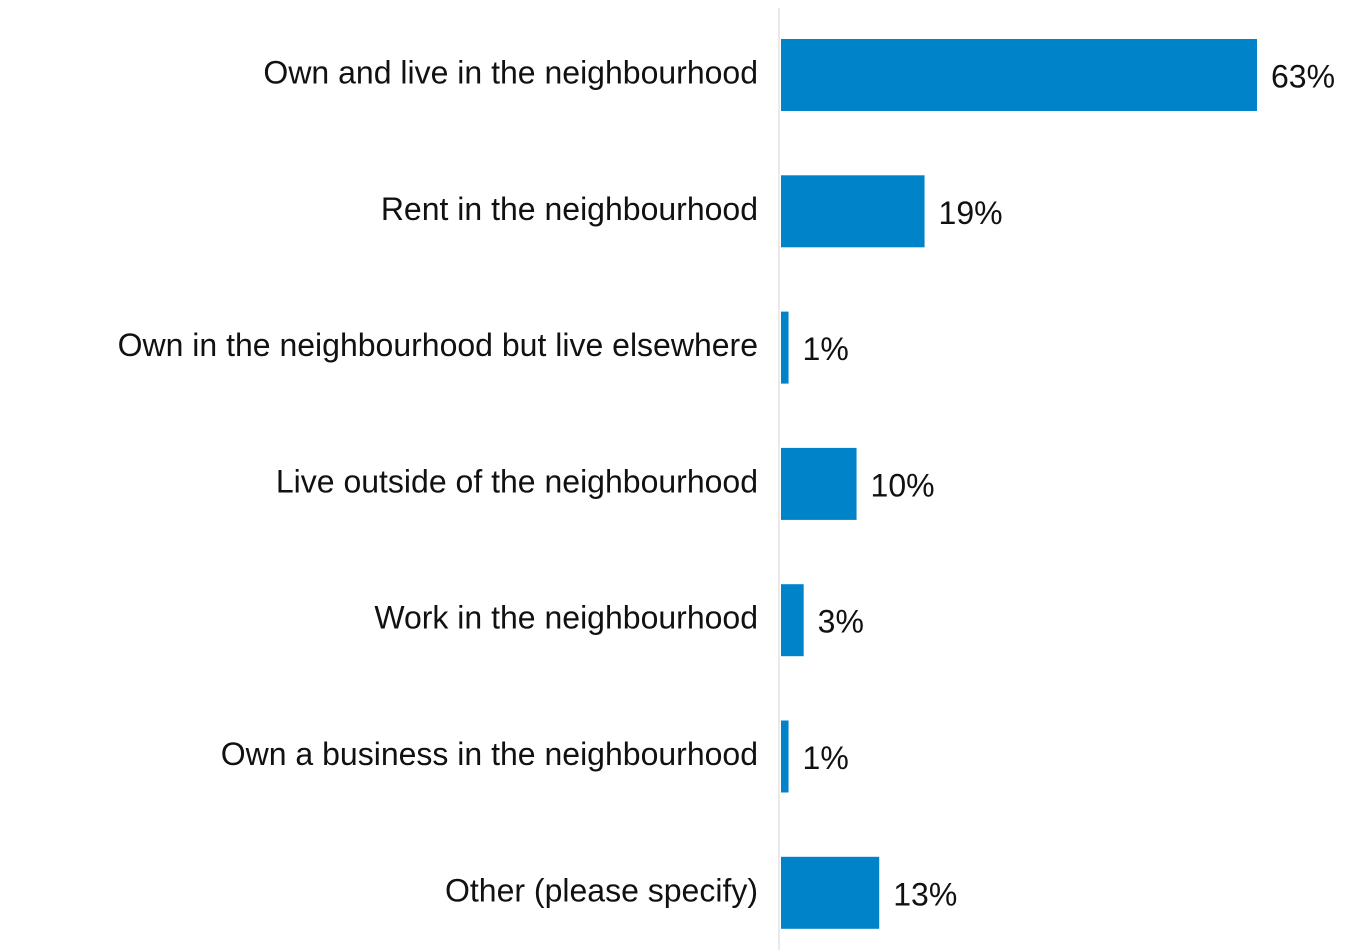  Describe the element at coordinates (517, 481) in the screenshot. I see `category-label: Live outside of the neighbourhood` at that location.